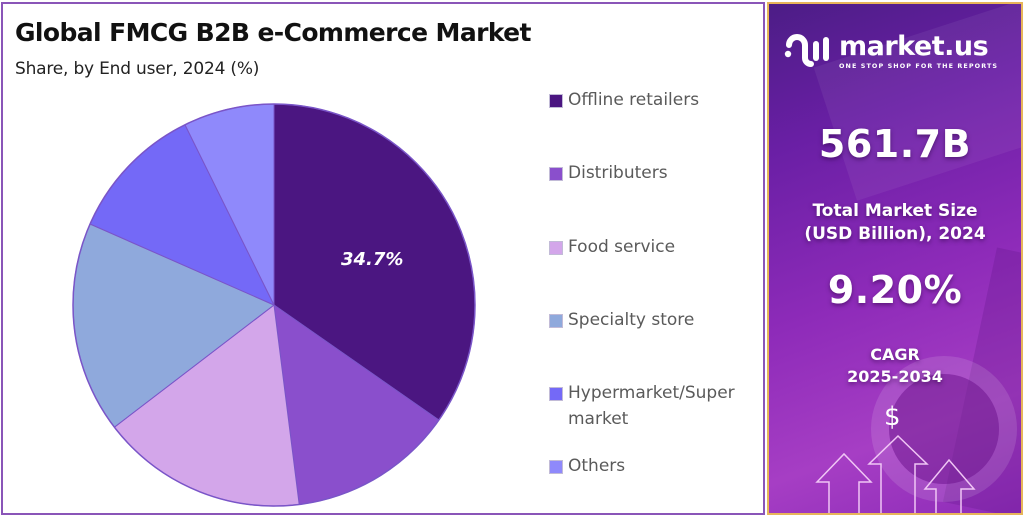  Describe the element at coordinates (892, 417) in the screenshot. I see `dollar-icon: $` at that location.